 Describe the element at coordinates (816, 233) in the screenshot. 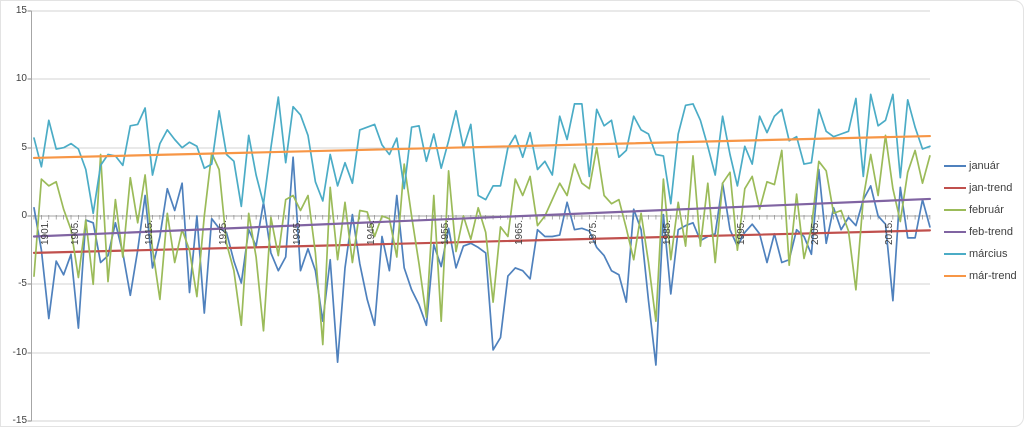

I see `x-axis-label: 2005.` at that location.